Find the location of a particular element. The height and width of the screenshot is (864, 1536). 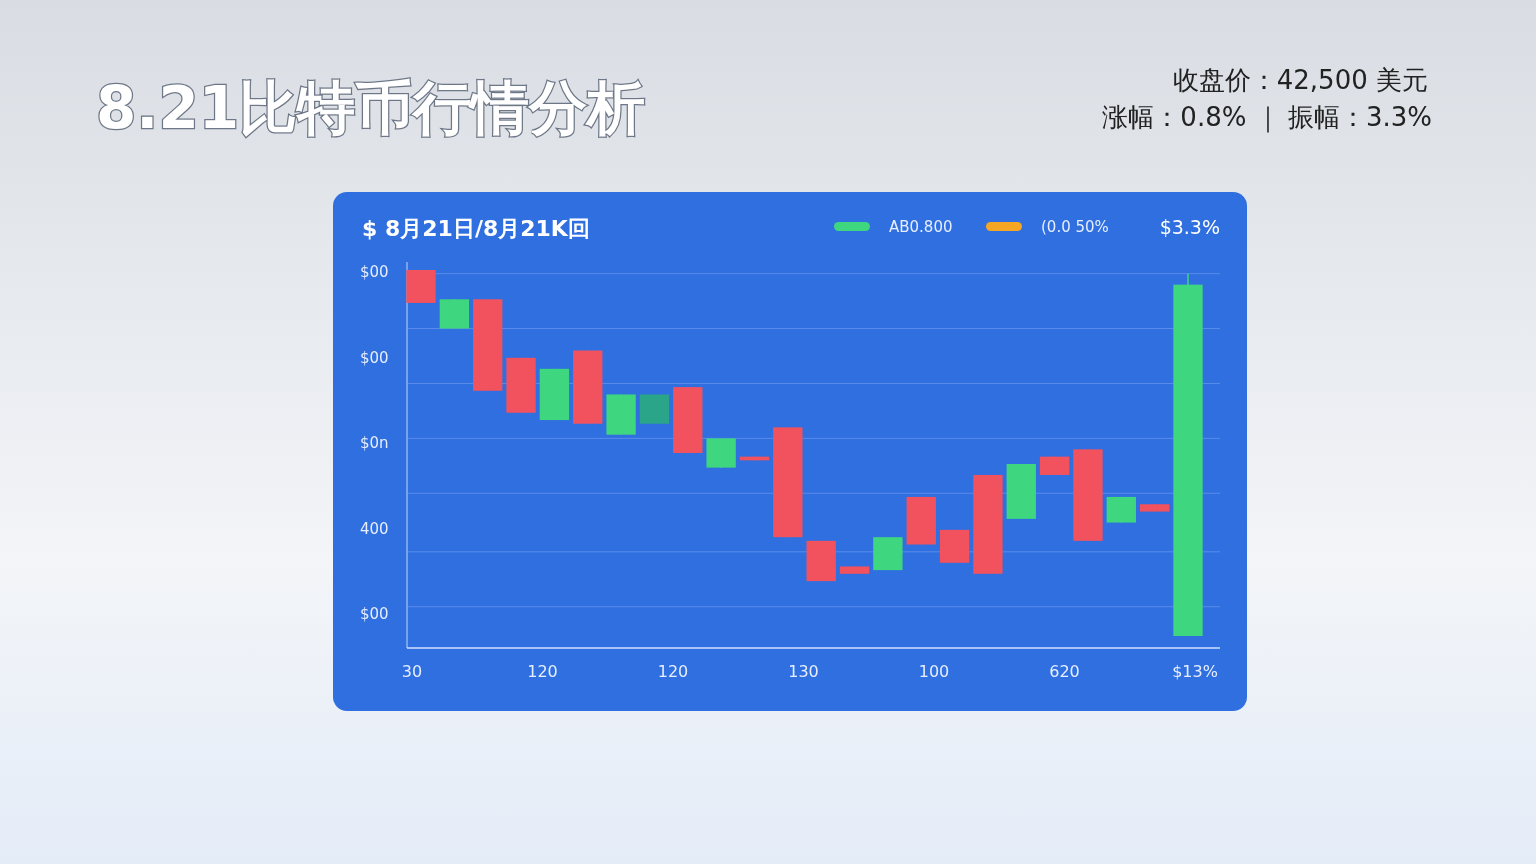

text: (0.0 50% is located at coordinates (1075, 227).